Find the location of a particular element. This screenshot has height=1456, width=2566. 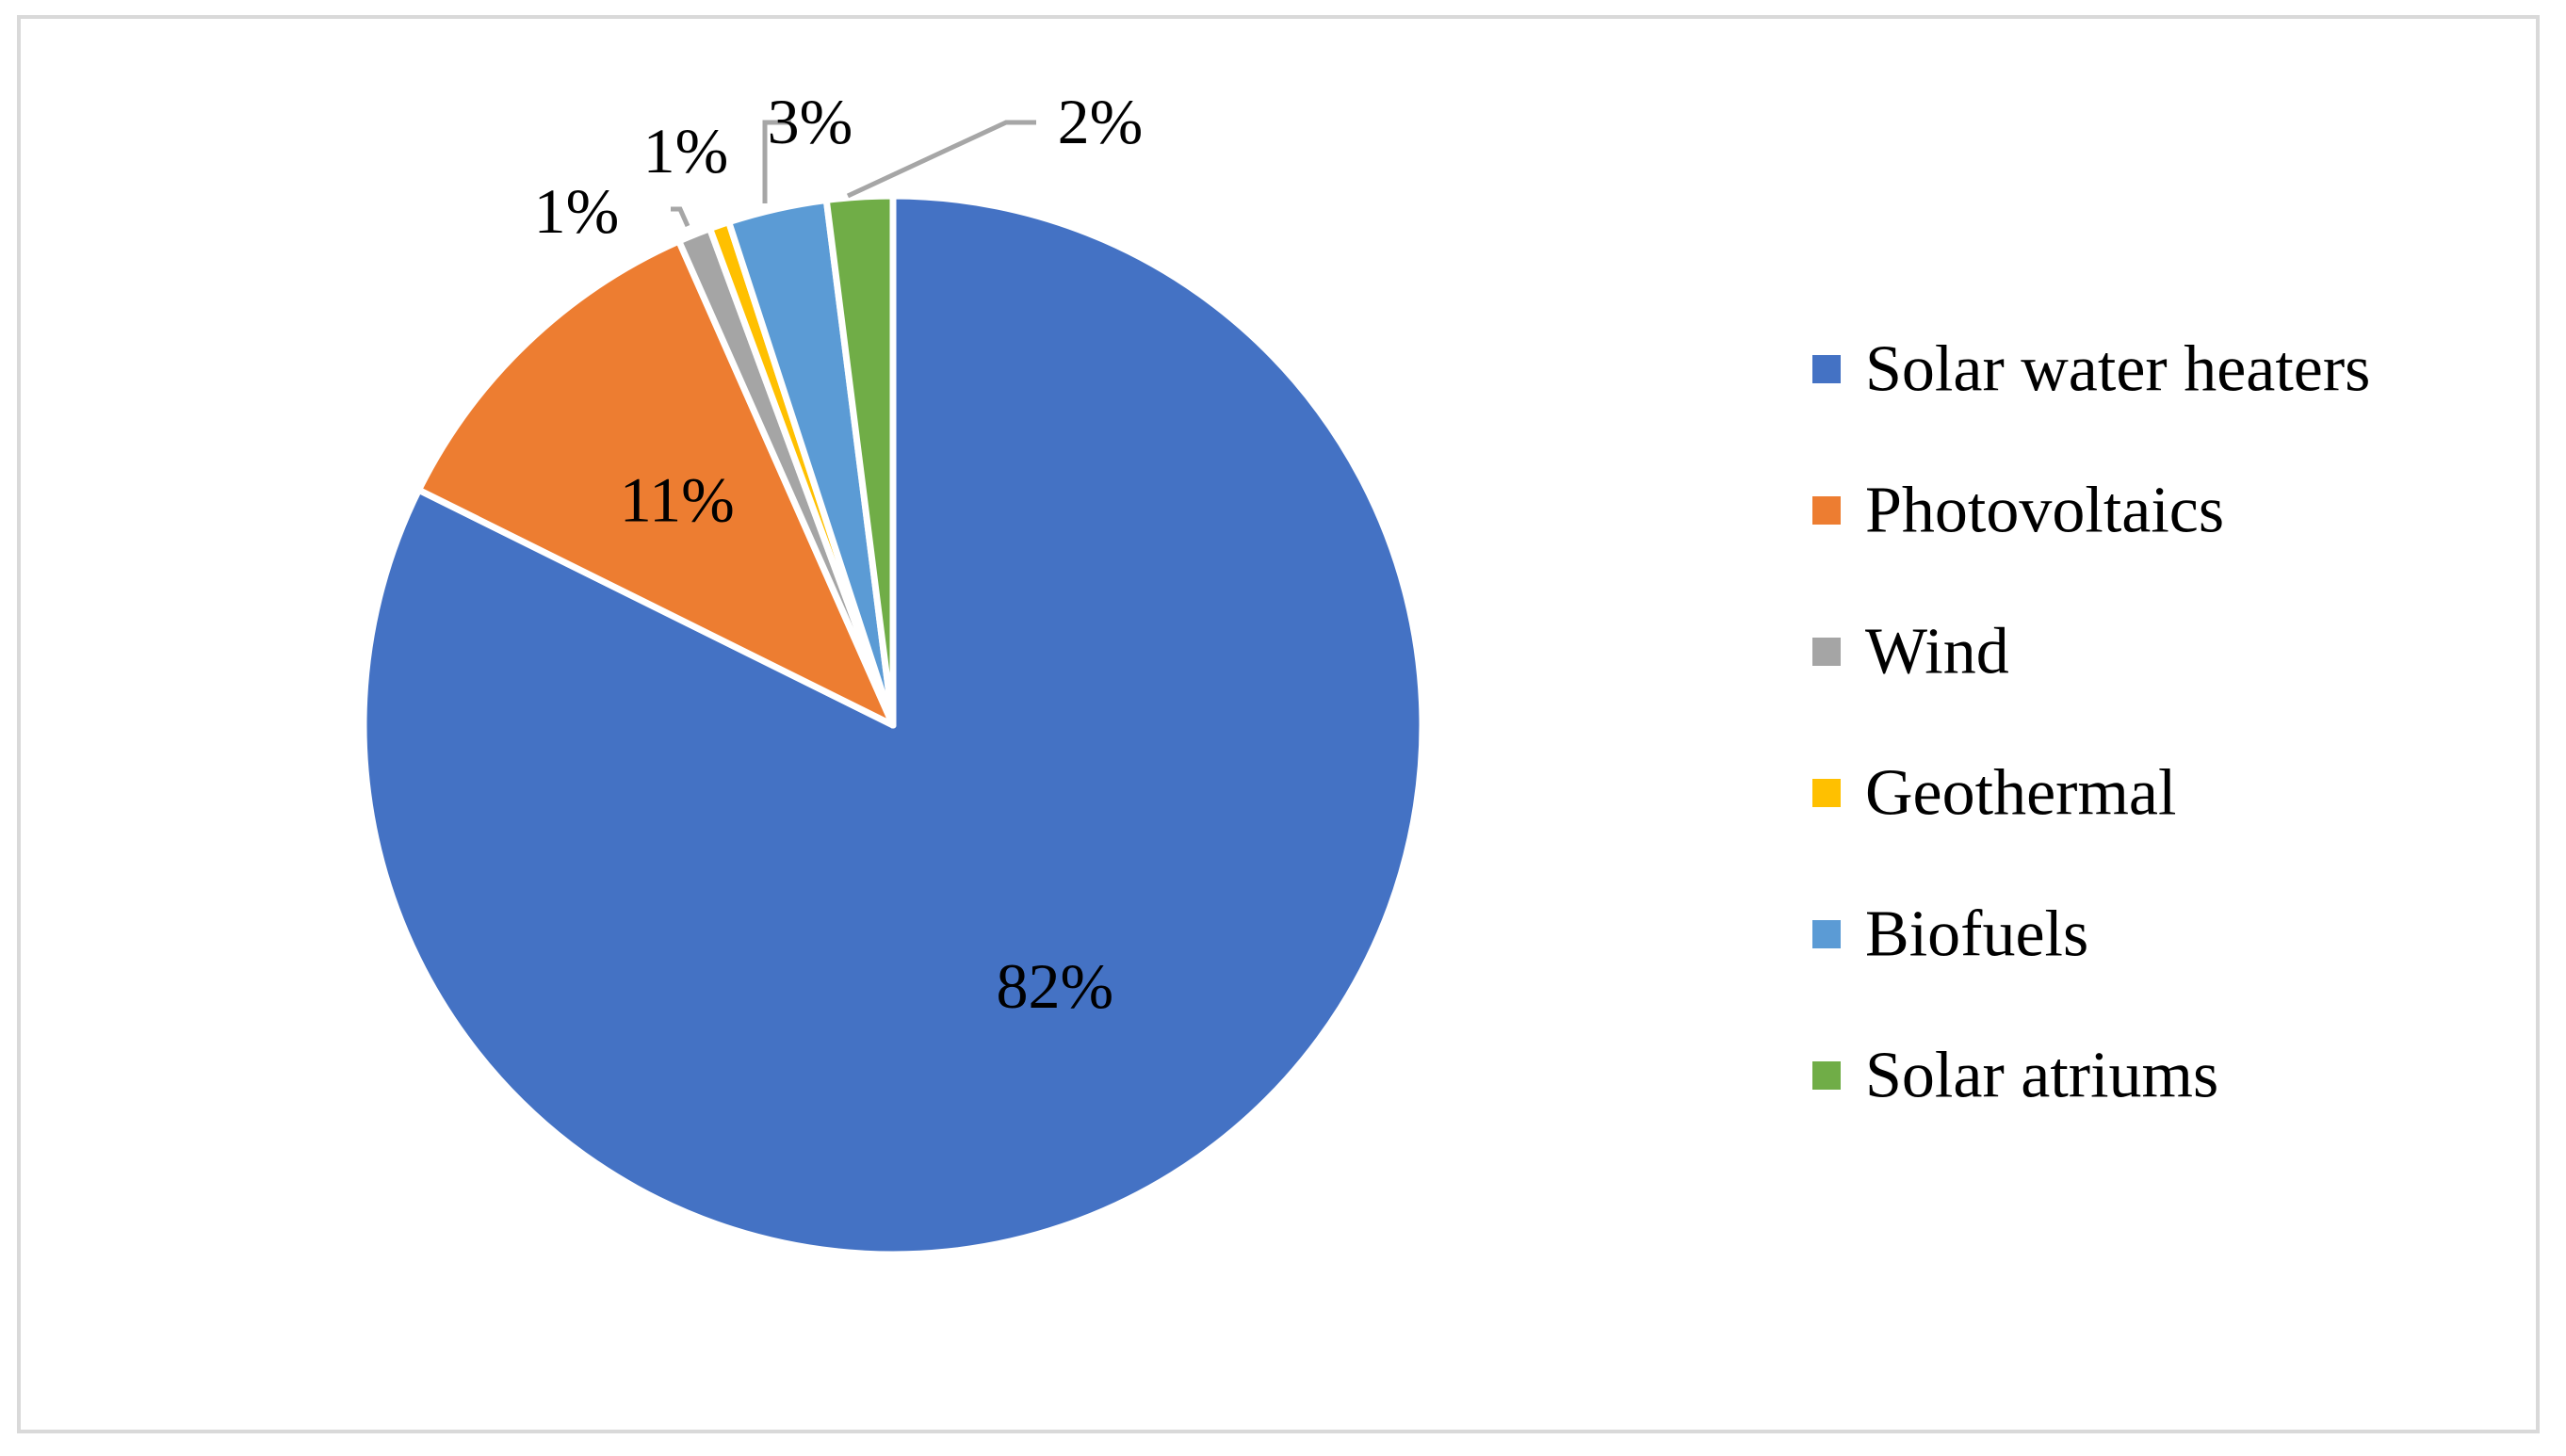

legend-item-photovoltaics: Photovoltaics is located at coordinates (2018, 511).